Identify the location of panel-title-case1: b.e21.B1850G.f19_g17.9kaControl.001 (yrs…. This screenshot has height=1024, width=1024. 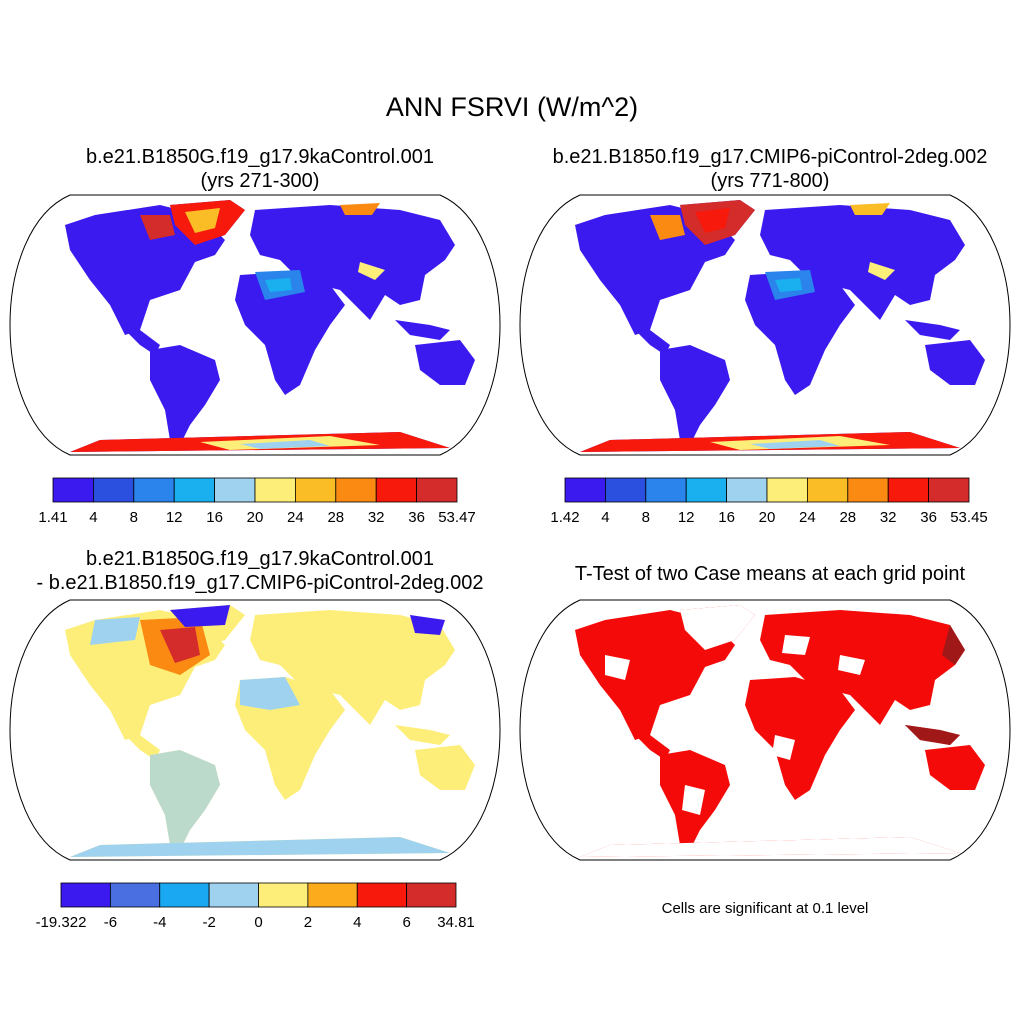
(260, 169).